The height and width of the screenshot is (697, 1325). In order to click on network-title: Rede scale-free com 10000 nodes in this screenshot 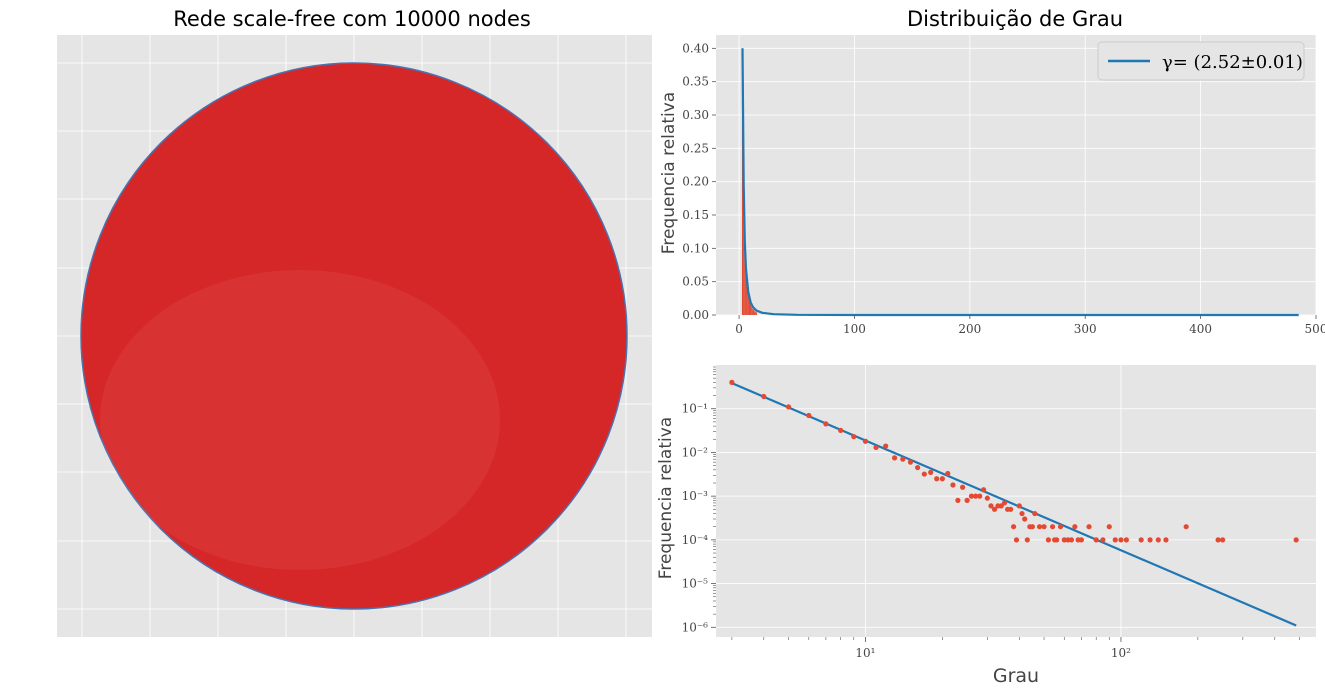, I will do `click(352, 19)`.